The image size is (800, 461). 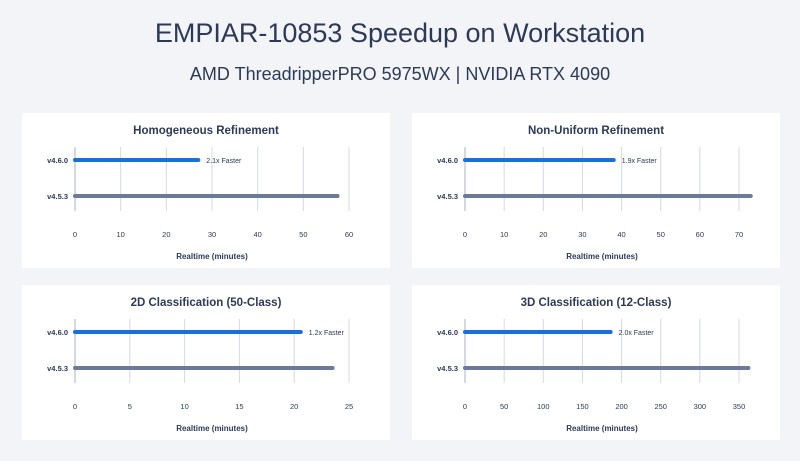 I want to click on page-title: EMPIAR-10853 Speedup on Workstation, so click(x=400, y=33).